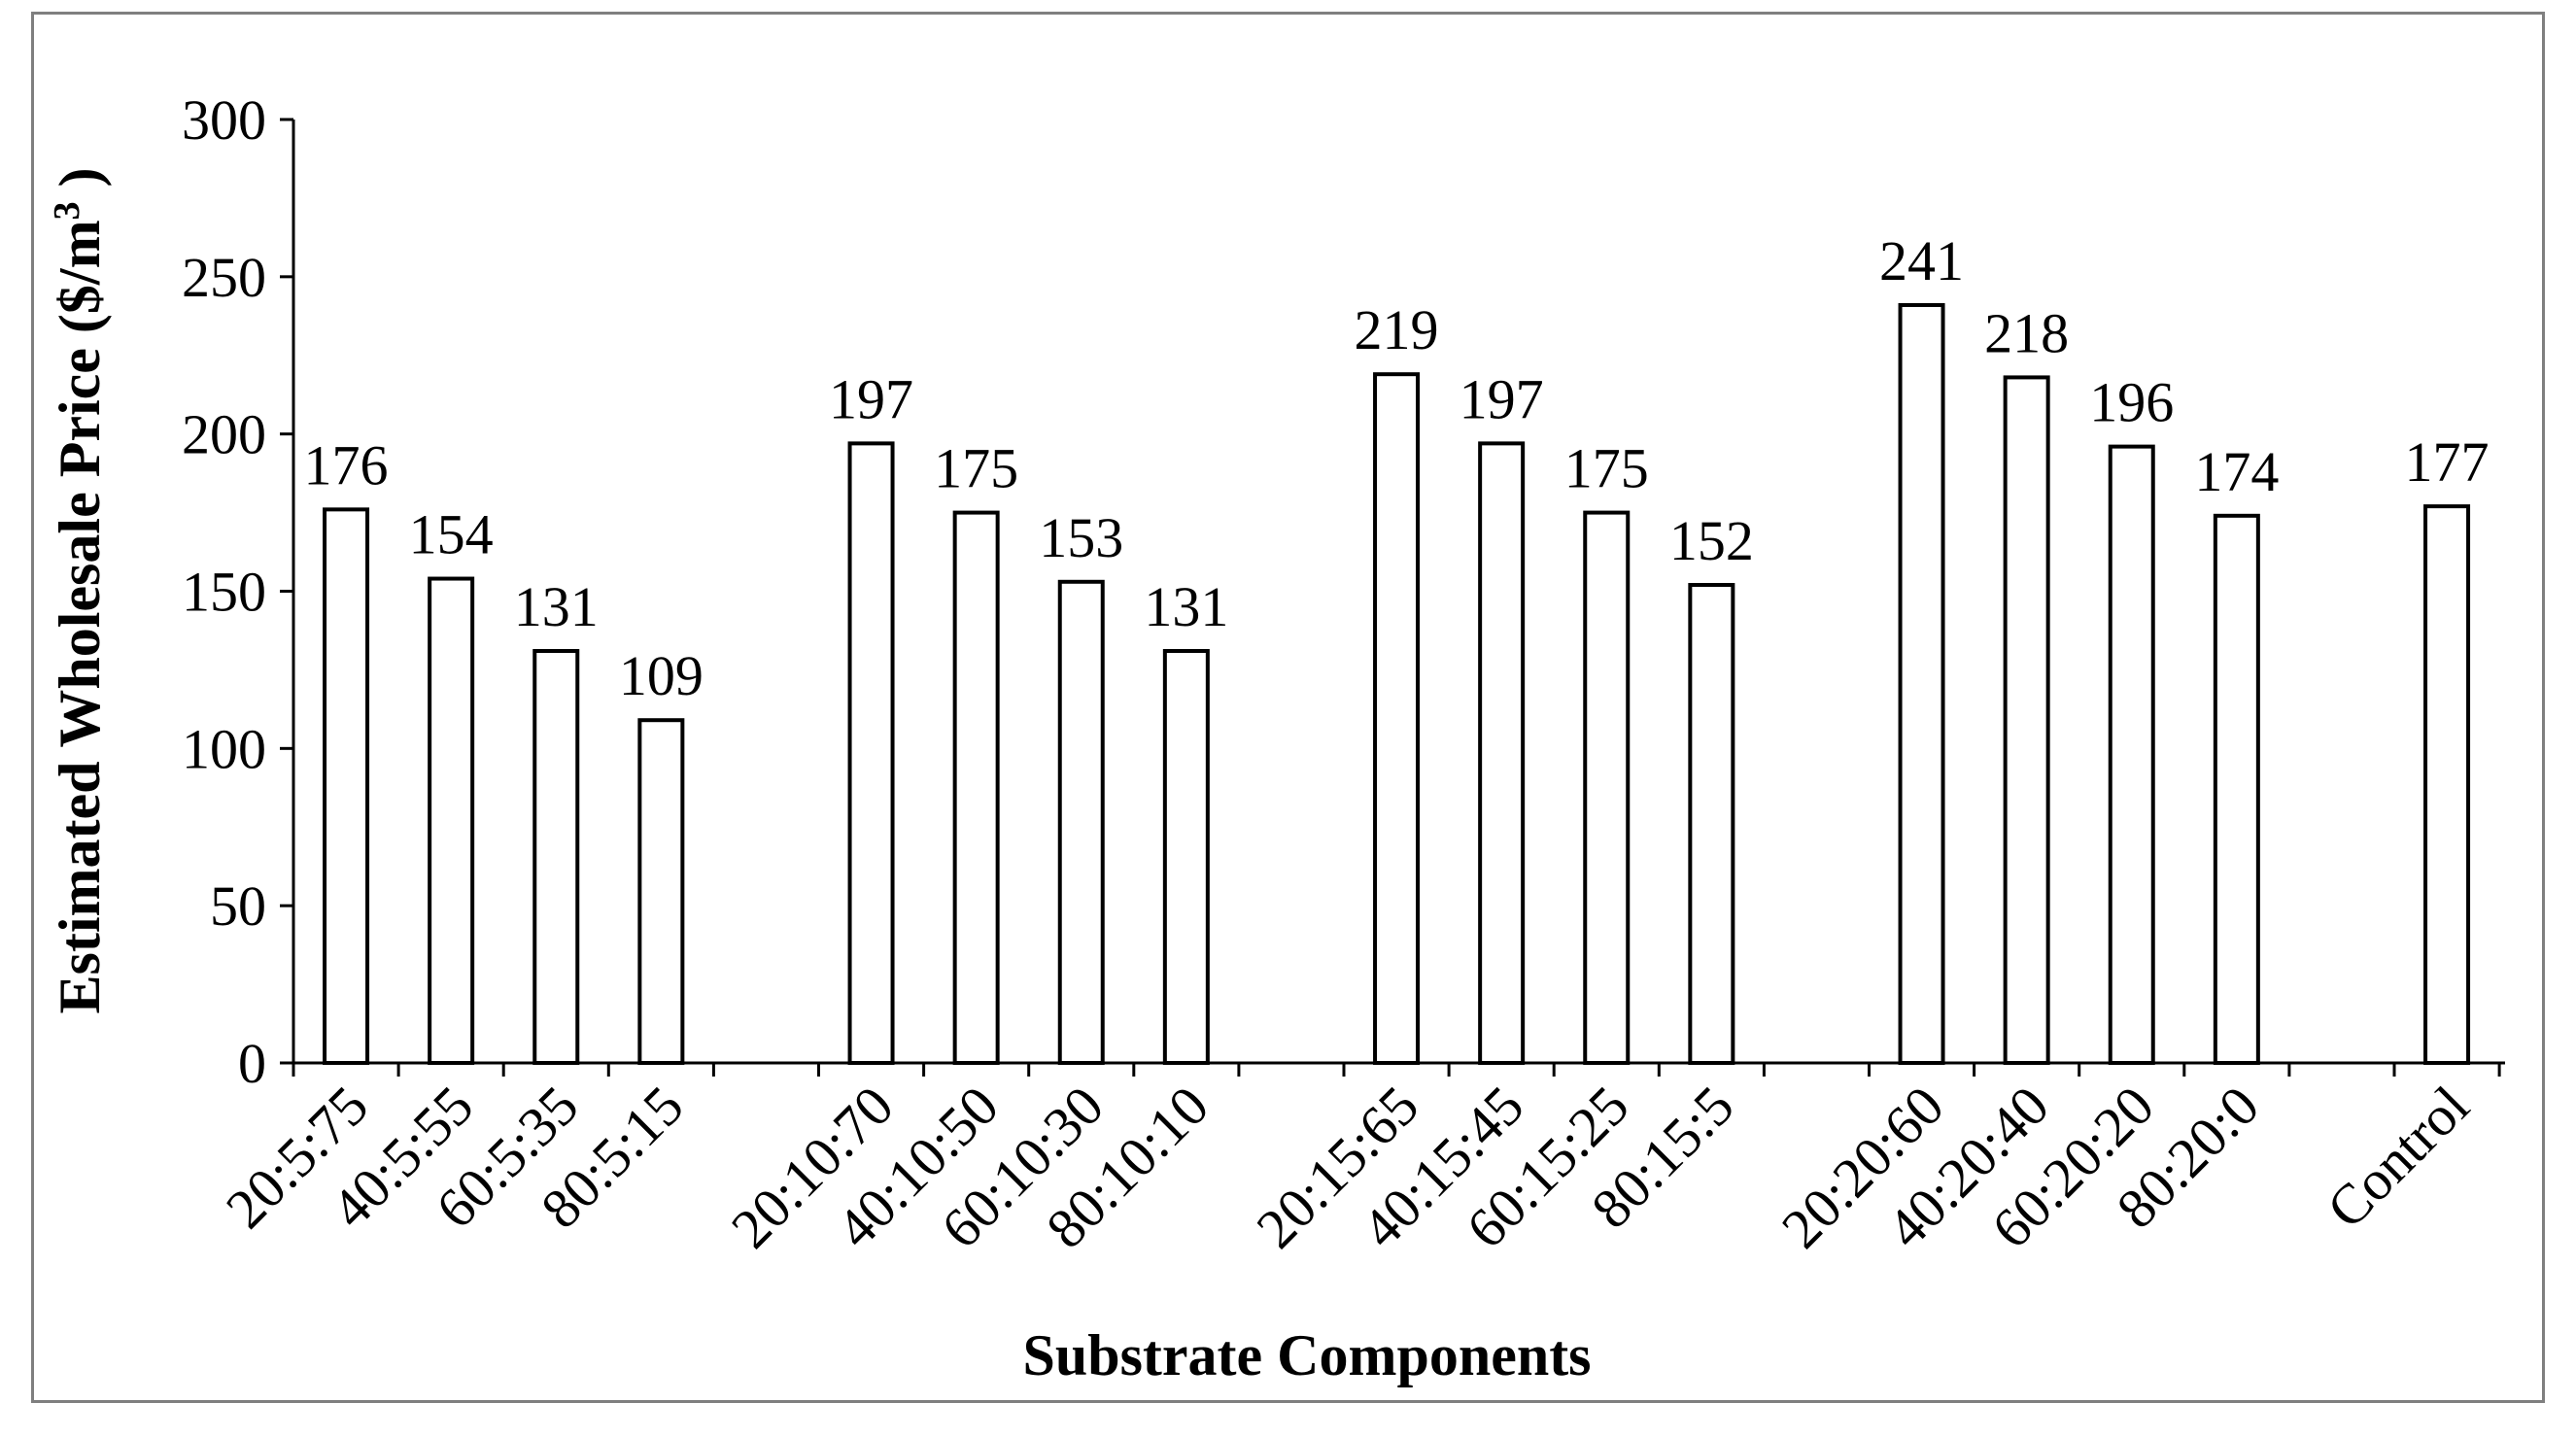 This screenshot has height=1437, width=2576. Describe the element at coordinates (1306, 1355) in the screenshot. I see `x-axis-title: Substrate Components` at that location.